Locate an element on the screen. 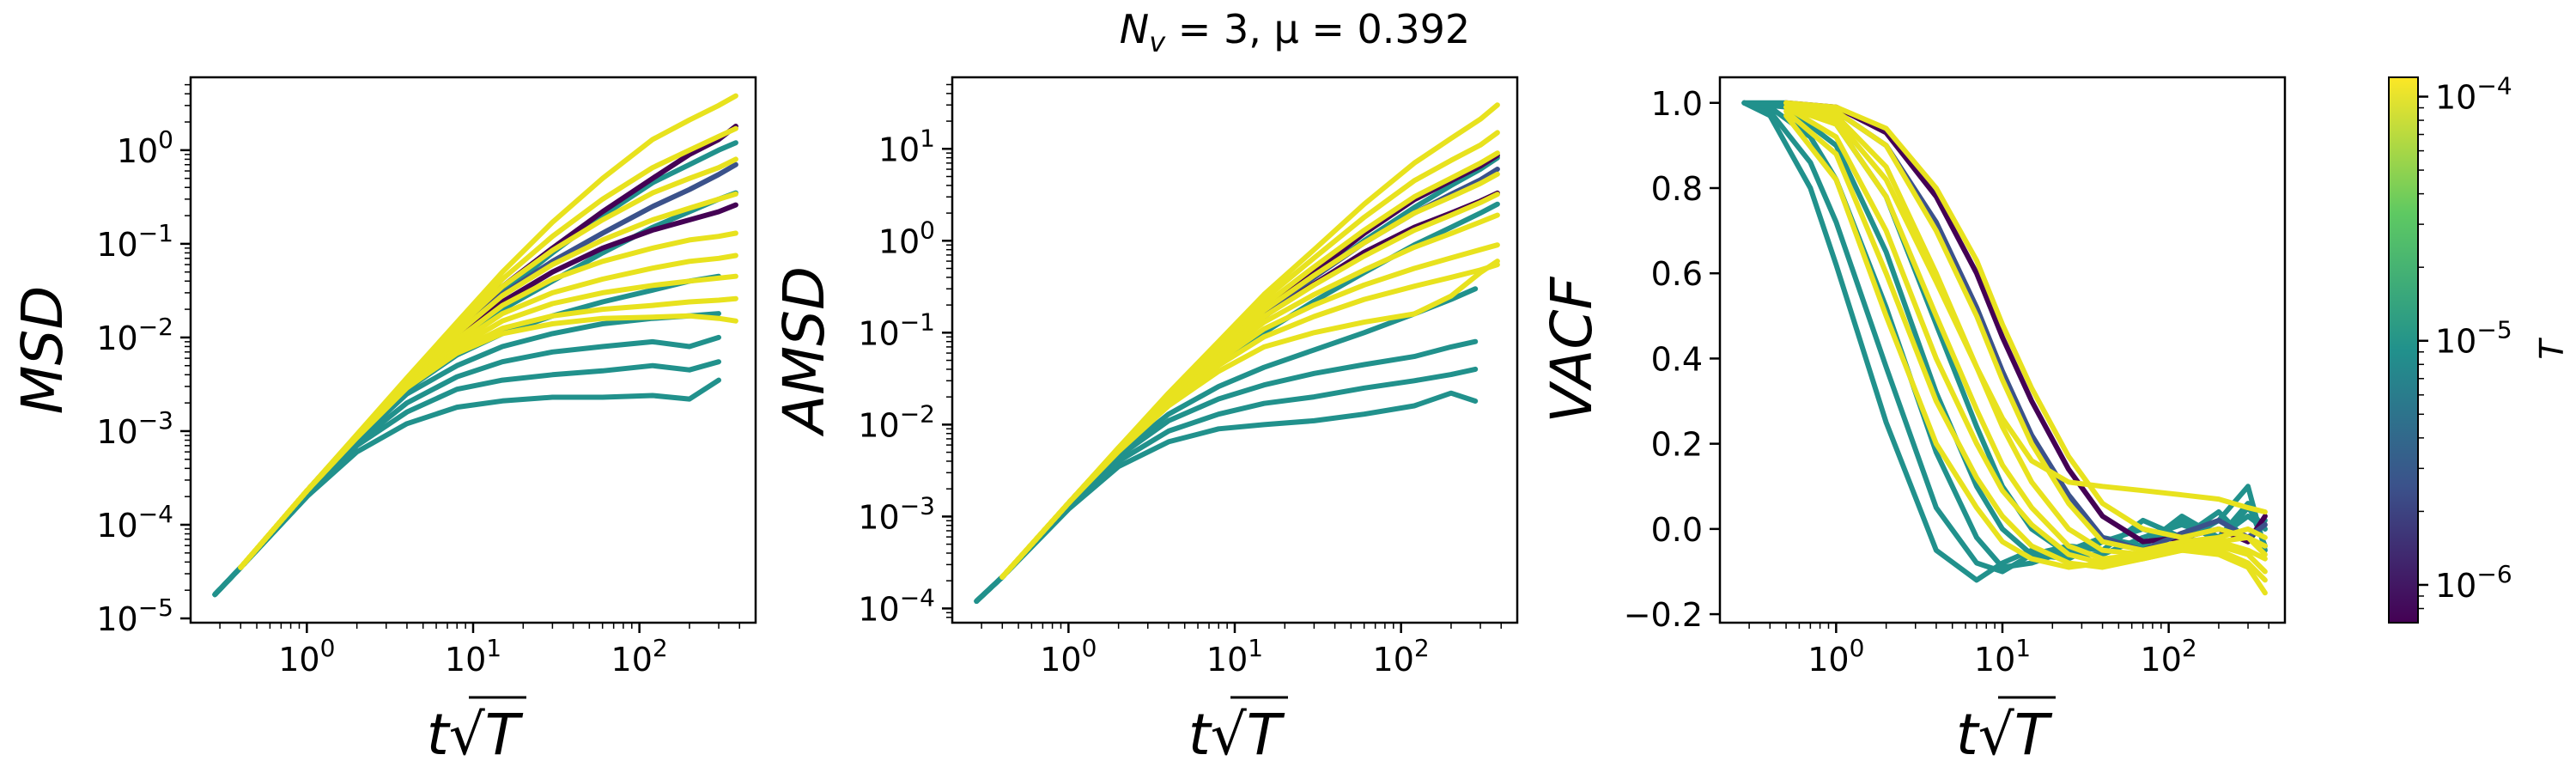  amsd-xtick-label: 10¹ is located at coordinates (1235, 656).